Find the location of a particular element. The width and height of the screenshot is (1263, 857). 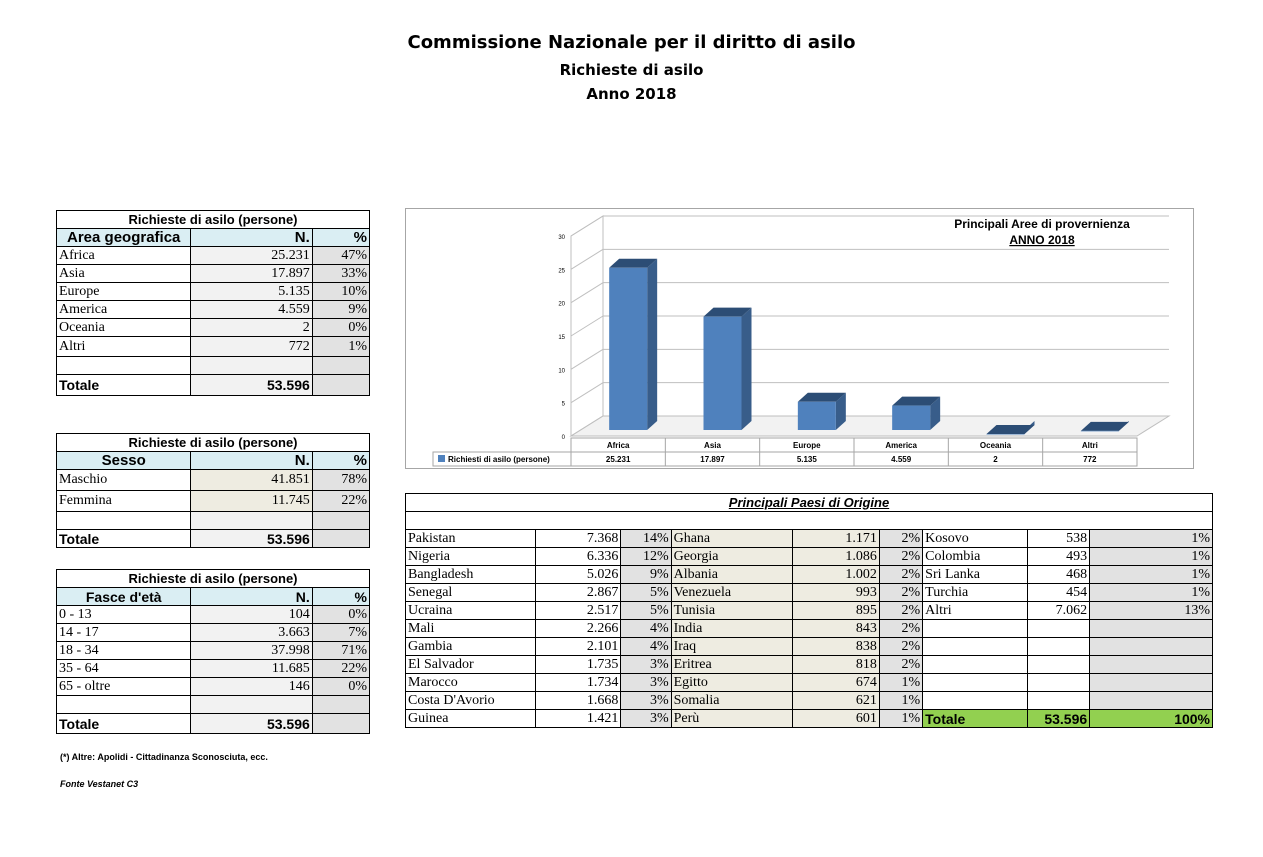

table-row: Senegal 2.867 5% Venezuela 993 2% Turchia 454 1% is located at coordinates (809, 592).